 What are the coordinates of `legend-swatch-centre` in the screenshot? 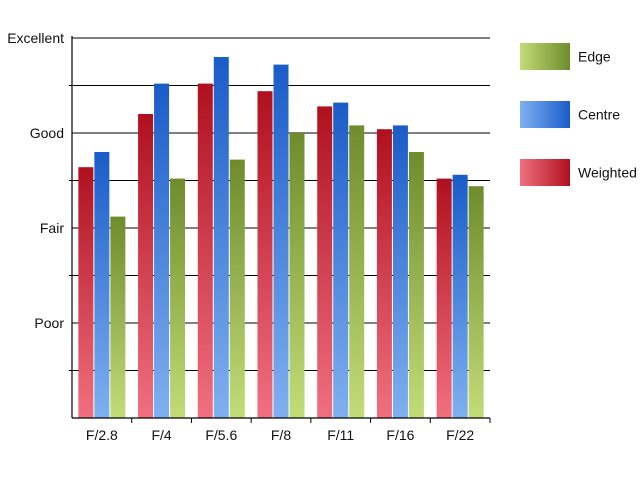 It's located at (545, 114).